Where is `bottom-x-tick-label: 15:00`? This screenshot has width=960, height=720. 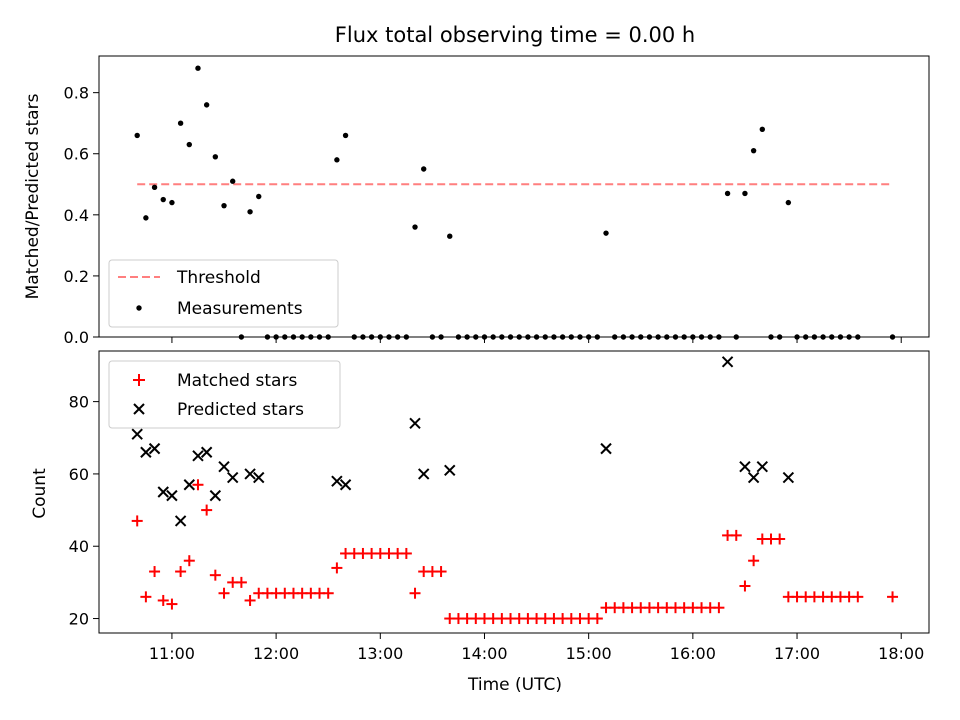 bottom-x-tick-label: 15:00 is located at coordinates (589, 653).